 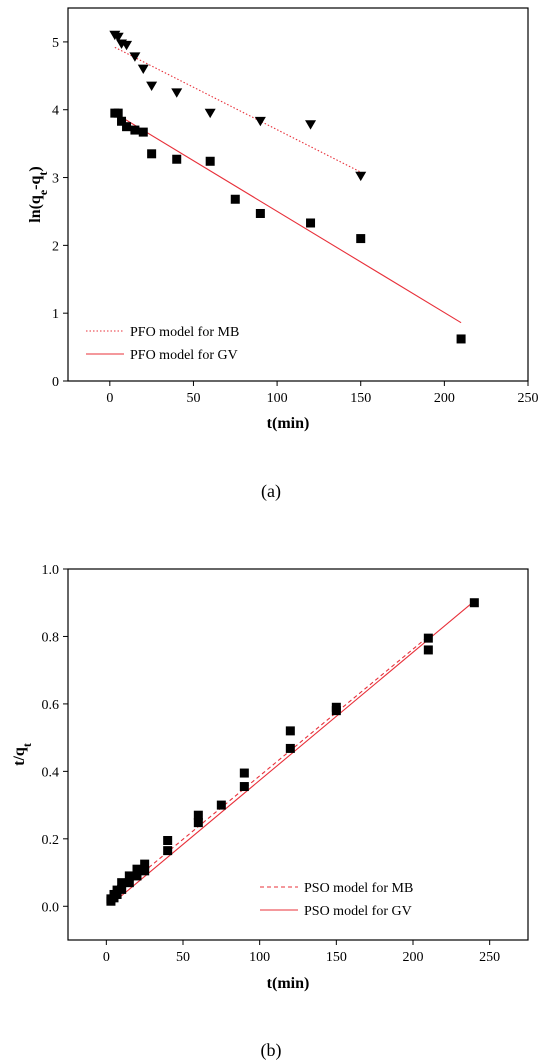 What do you see at coordinates (51, 637) in the screenshot?
I see `y-tick-label: 0.8` at bounding box center [51, 637].